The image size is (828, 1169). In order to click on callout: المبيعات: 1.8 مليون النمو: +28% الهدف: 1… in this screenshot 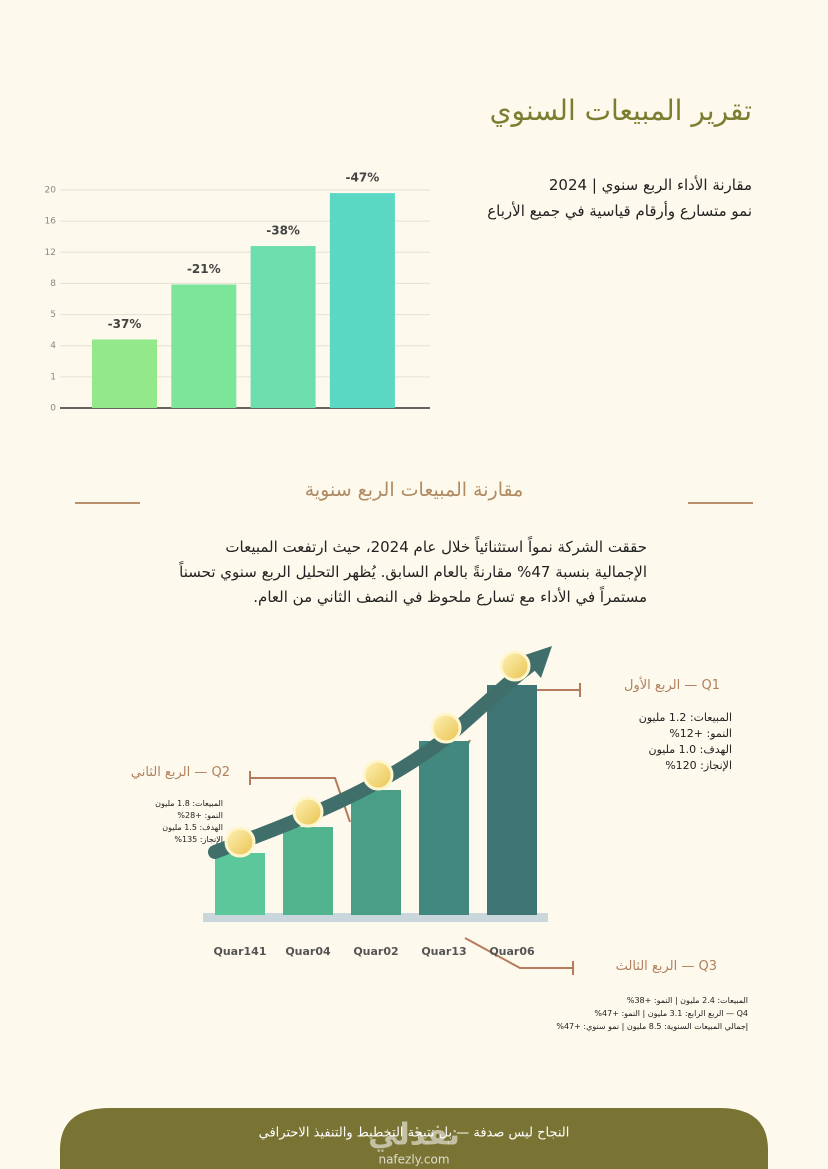, I will do `click(189, 822)`.